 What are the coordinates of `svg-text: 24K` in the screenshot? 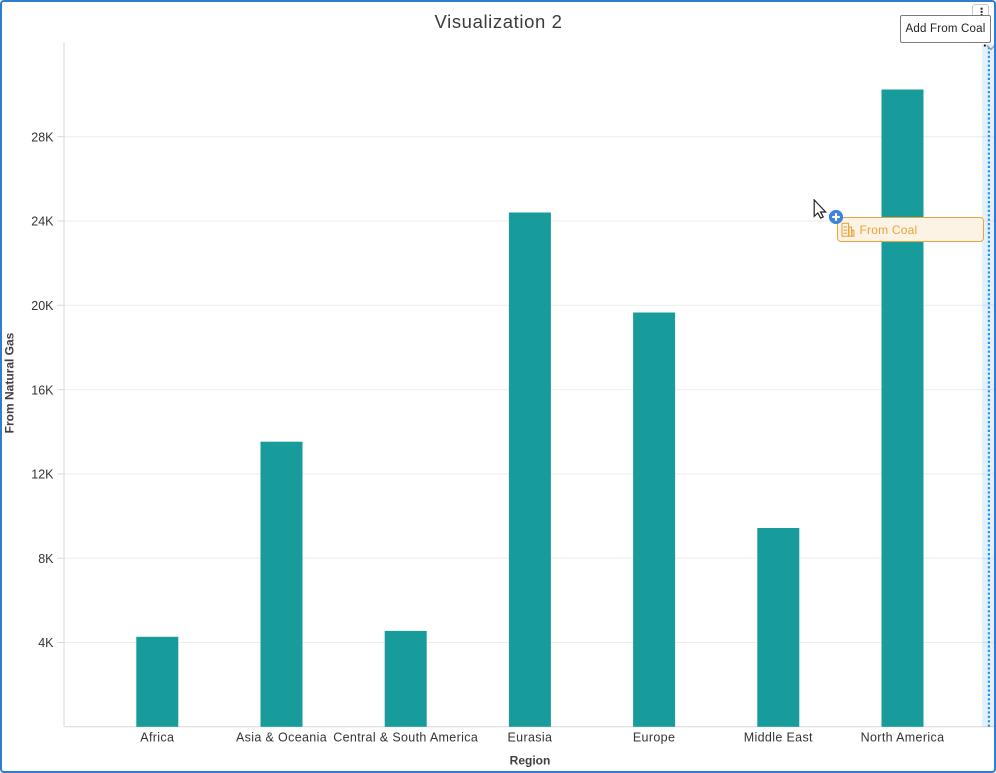 It's located at (42, 222).